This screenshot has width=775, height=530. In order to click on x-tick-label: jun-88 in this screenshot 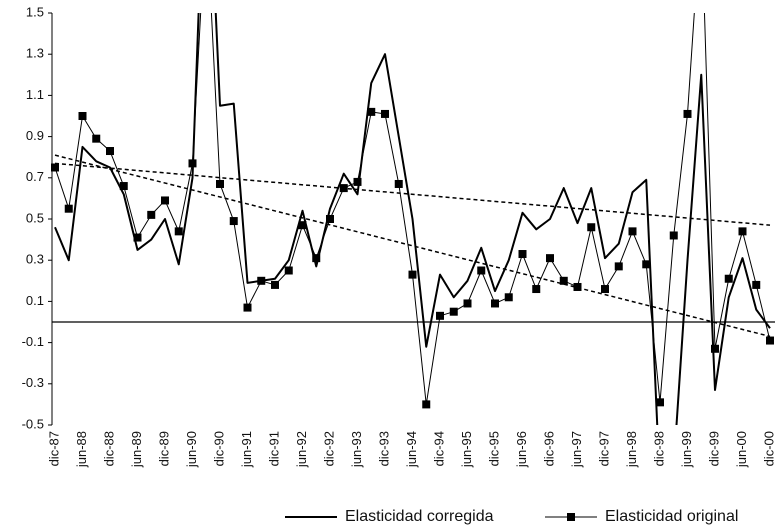, I will do `click(81, 449)`.